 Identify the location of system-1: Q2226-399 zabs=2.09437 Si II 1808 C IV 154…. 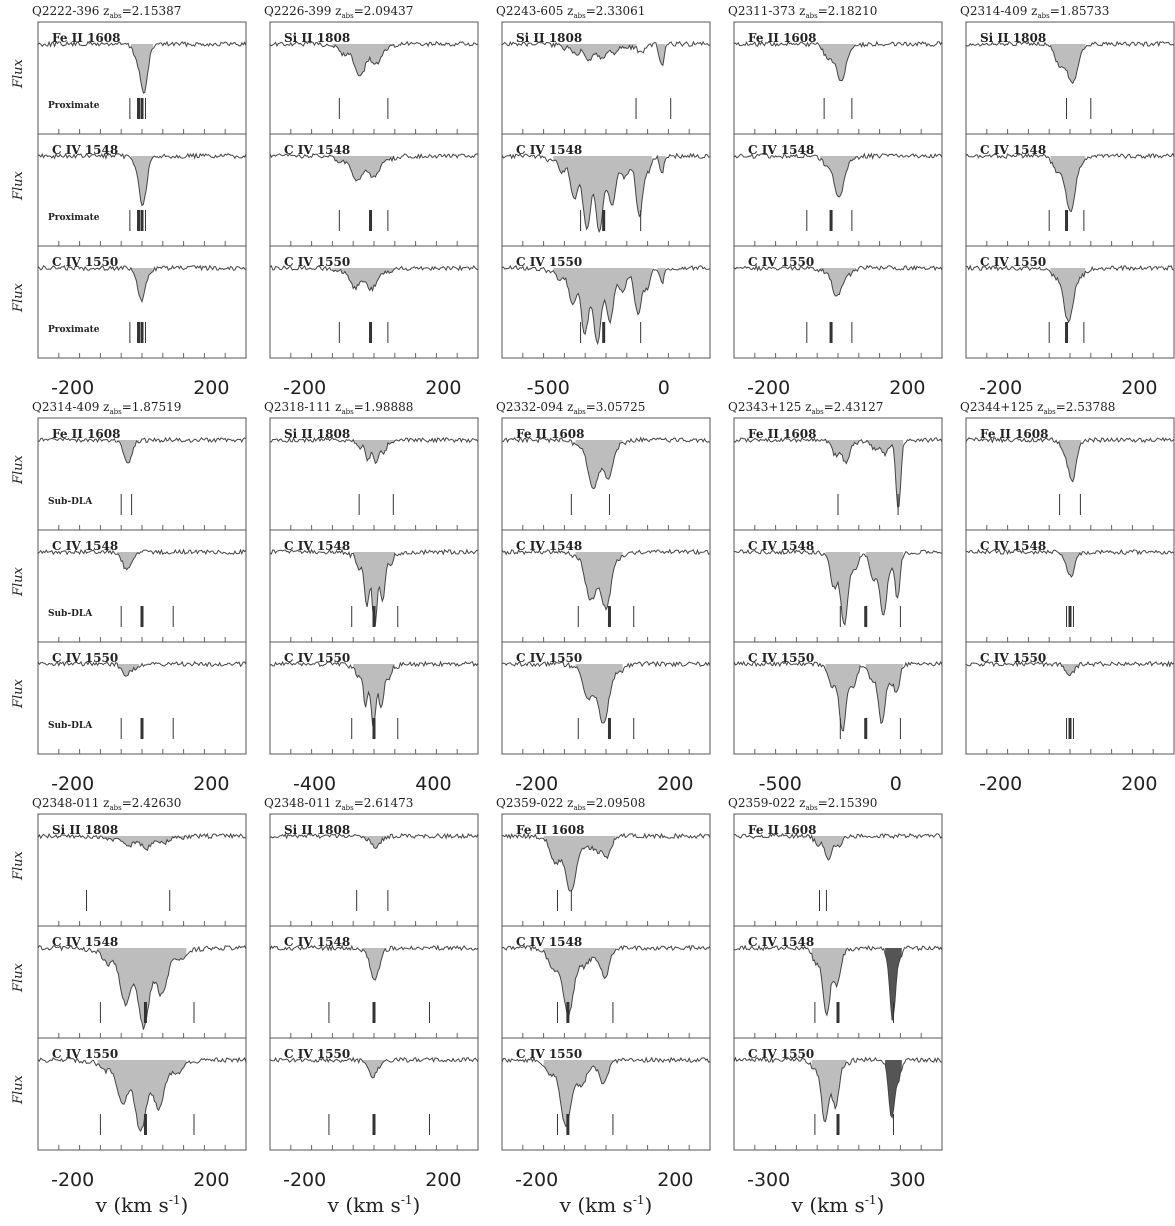
(371, 201).